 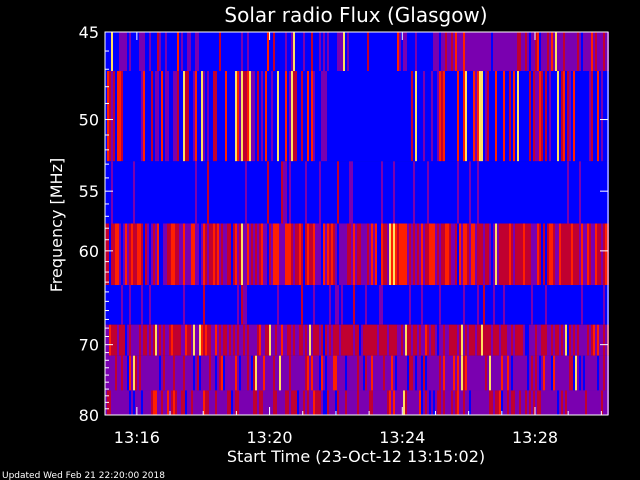 What do you see at coordinates (89, 345) in the screenshot?
I see `y-tick-label: 70` at bounding box center [89, 345].